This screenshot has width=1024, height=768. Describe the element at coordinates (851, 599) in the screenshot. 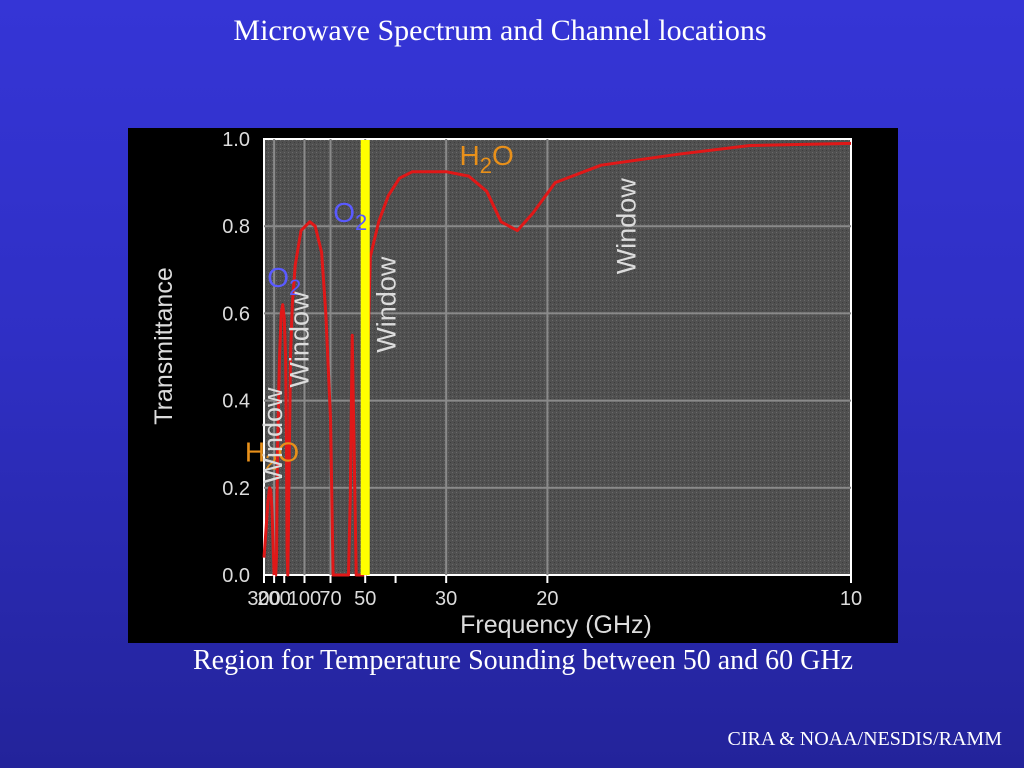

I see `x-tick-label: 10` at that location.